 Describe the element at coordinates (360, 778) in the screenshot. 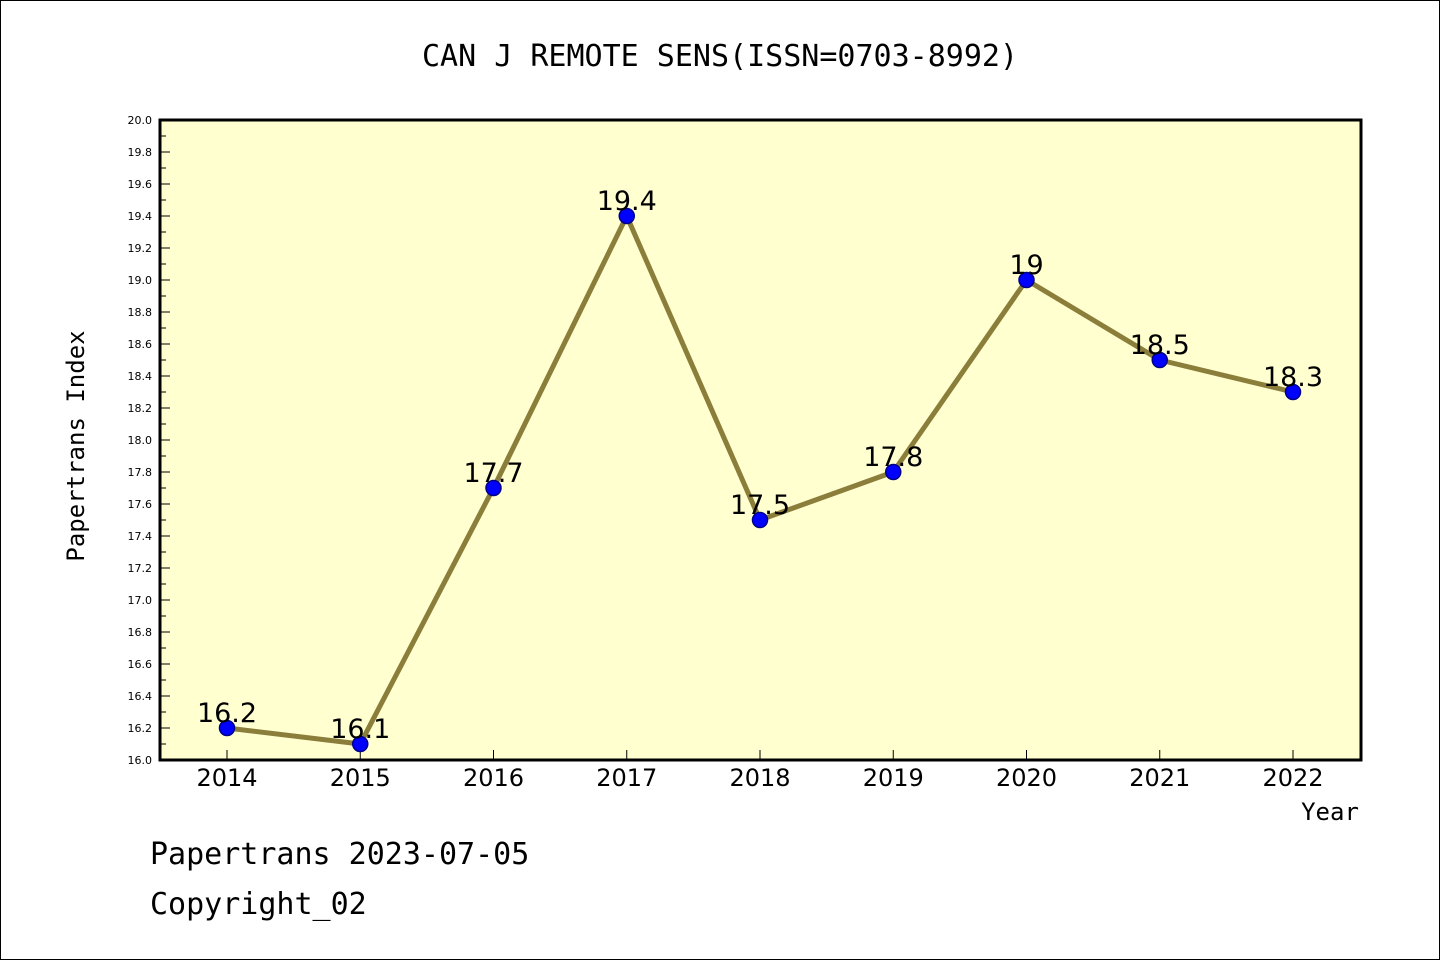

I see `x-tick-label: 2015` at that location.